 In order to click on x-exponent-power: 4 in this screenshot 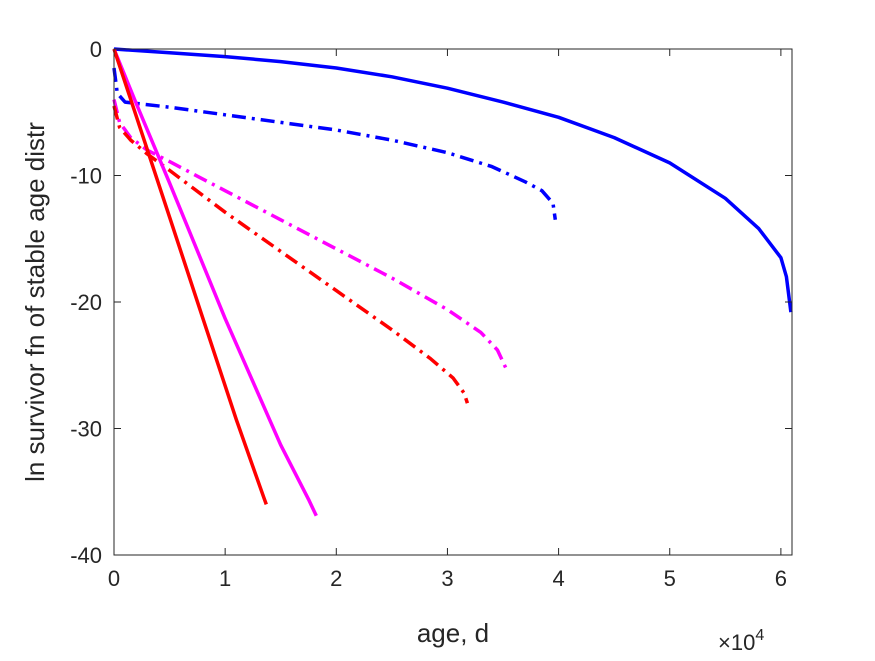, I will do `click(759, 635)`.